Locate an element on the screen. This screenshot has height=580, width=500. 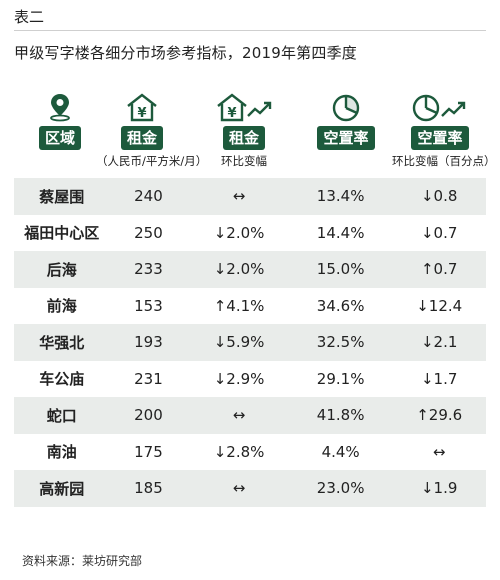
cell-district: 华强北 is located at coordinates (62, 342).